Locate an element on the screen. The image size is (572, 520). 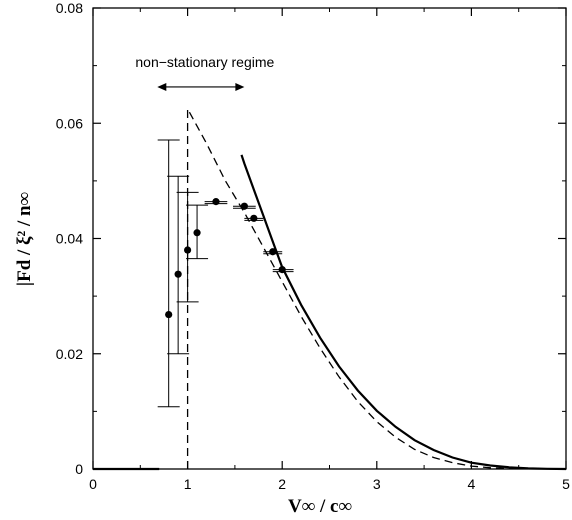
y-tick-label: 0.06 is located at coordinates (69, 123).